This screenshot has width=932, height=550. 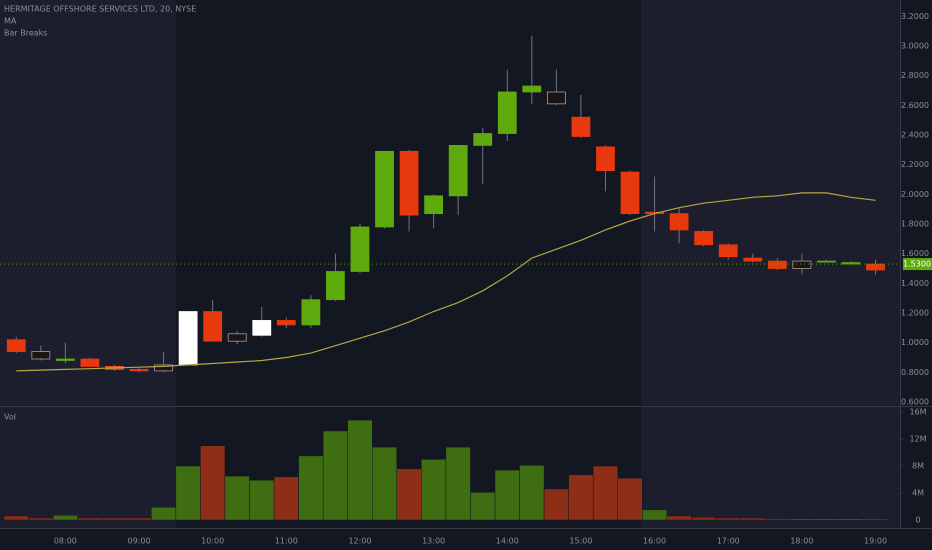 I want to click on x-tick-label: 19:00, so click(x=875, y=541).